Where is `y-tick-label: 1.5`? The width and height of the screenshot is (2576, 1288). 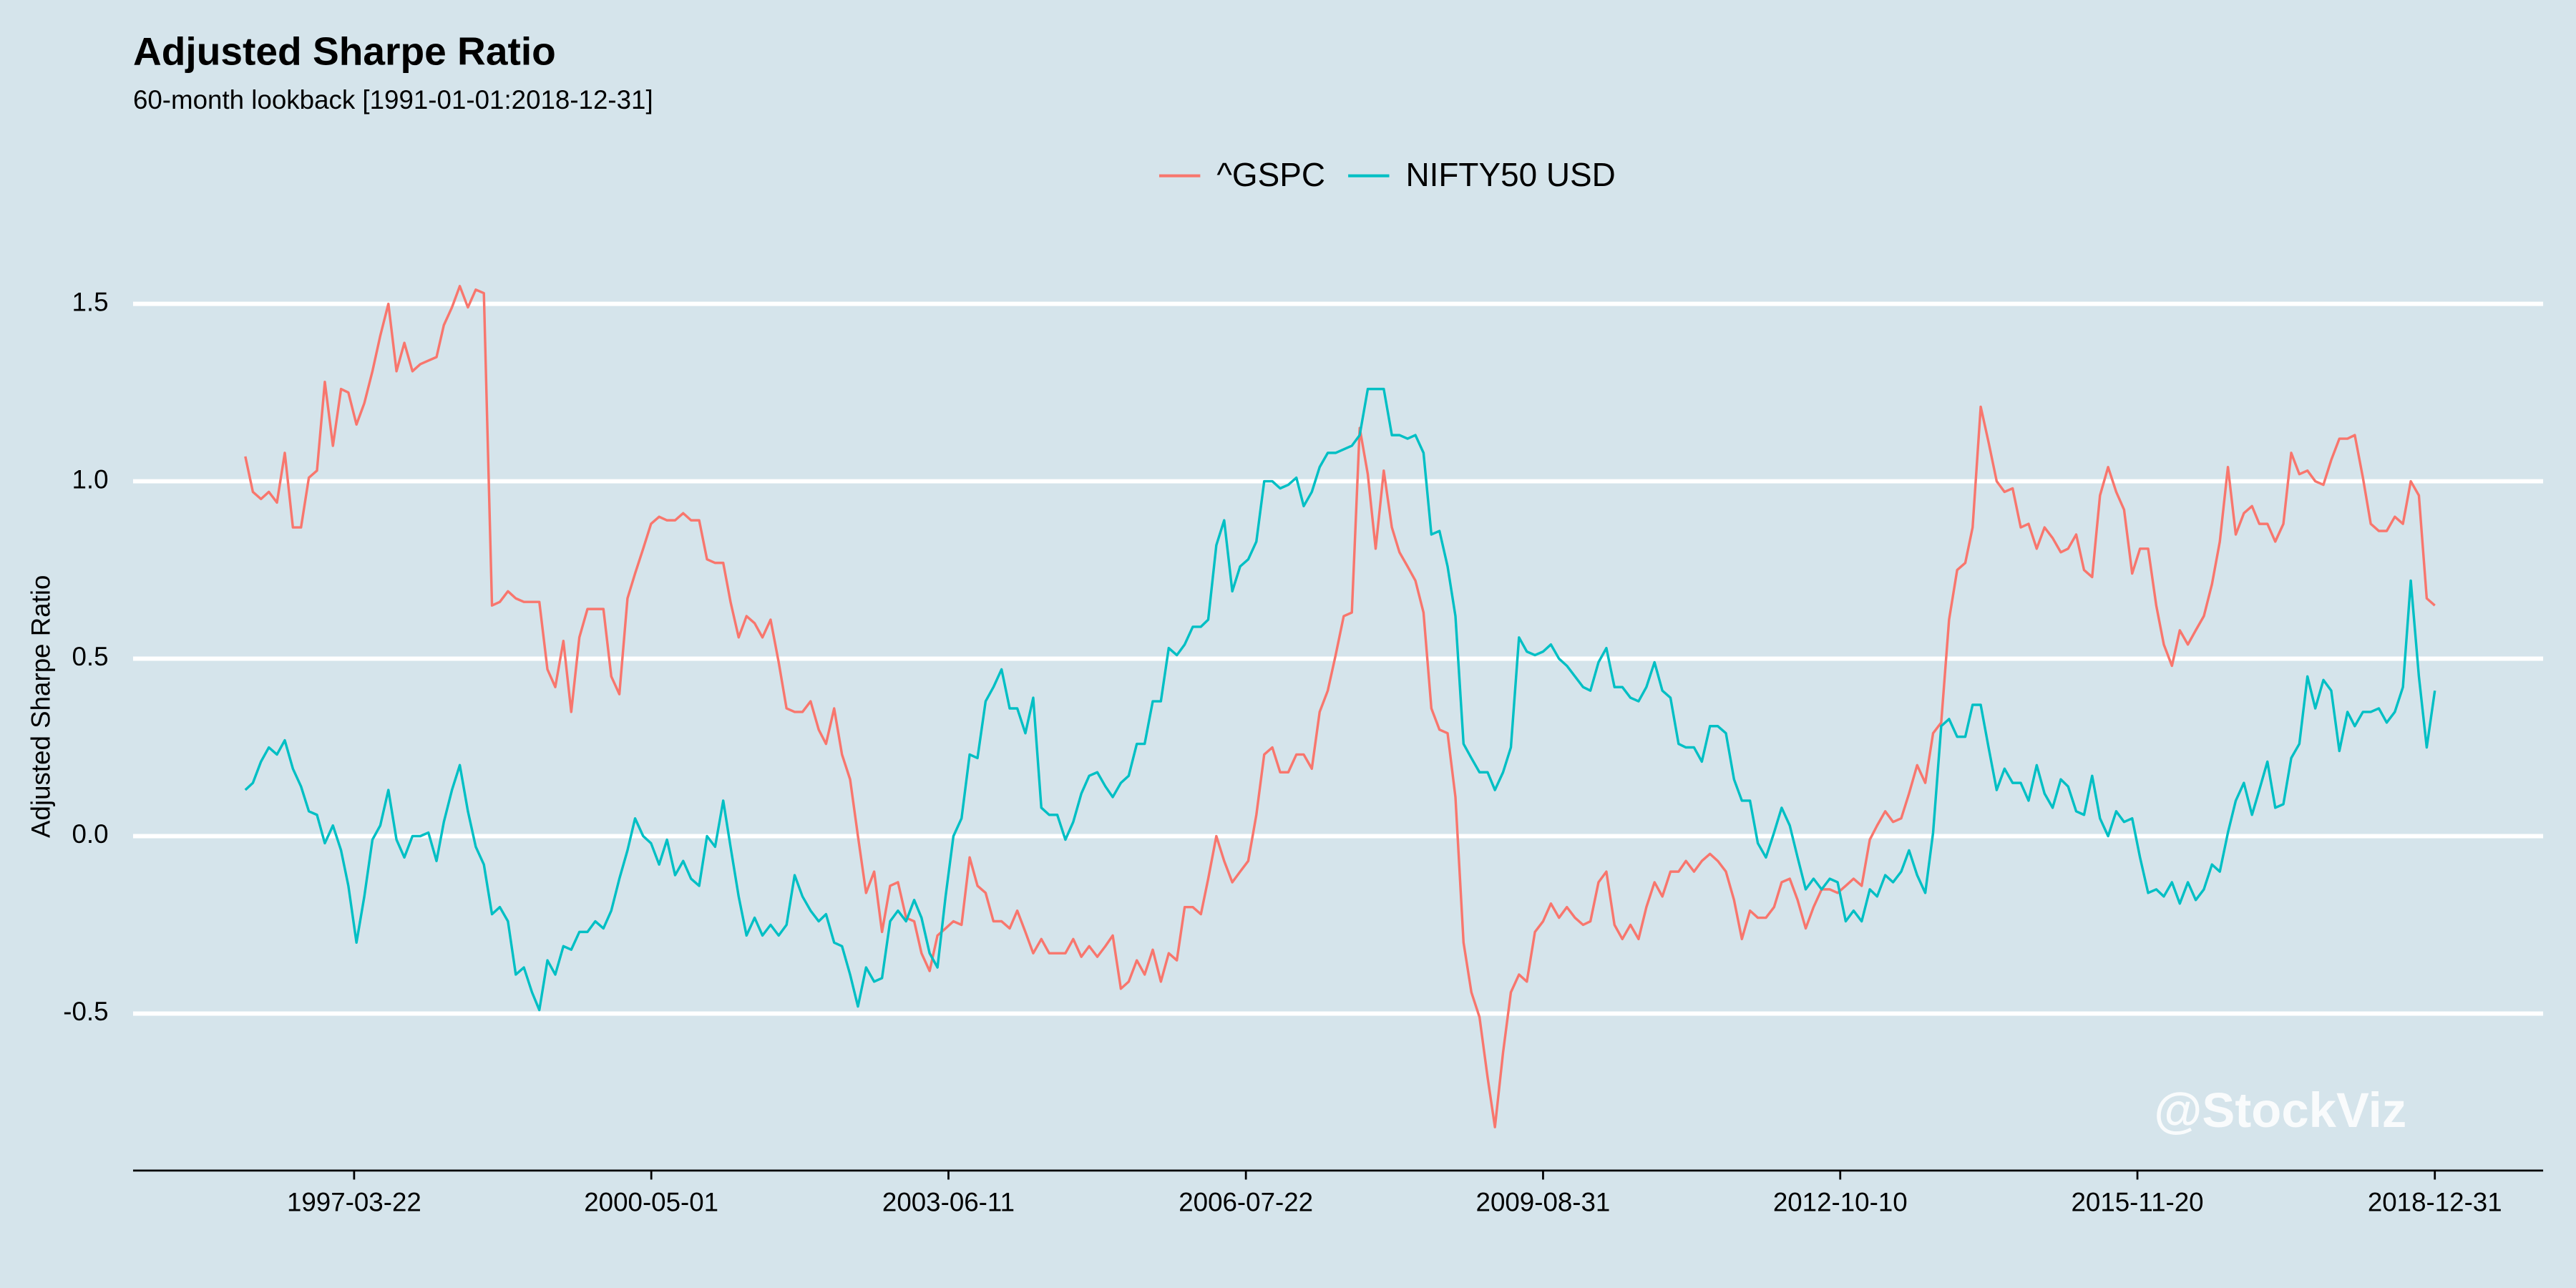
y-tick-label: 1.5 is located at coordinates (90, 301).